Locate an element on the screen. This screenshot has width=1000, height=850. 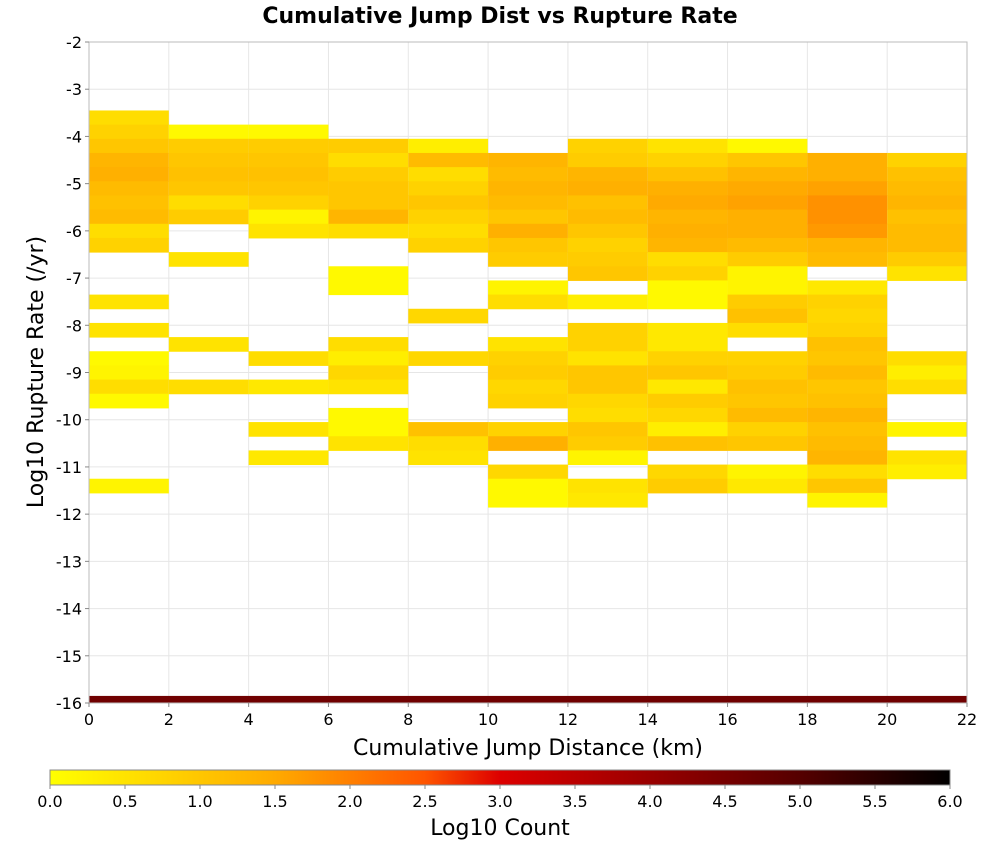
y-axis: -2 -3 -4 -5 -6 -7 -8 -9 -10 -11 -12 -13 -14 -15 -16 is located at coordinates (72, 373).